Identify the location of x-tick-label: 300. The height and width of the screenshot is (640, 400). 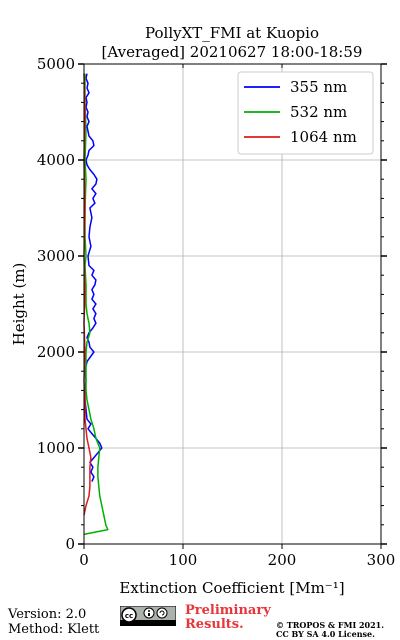
(381, 560).